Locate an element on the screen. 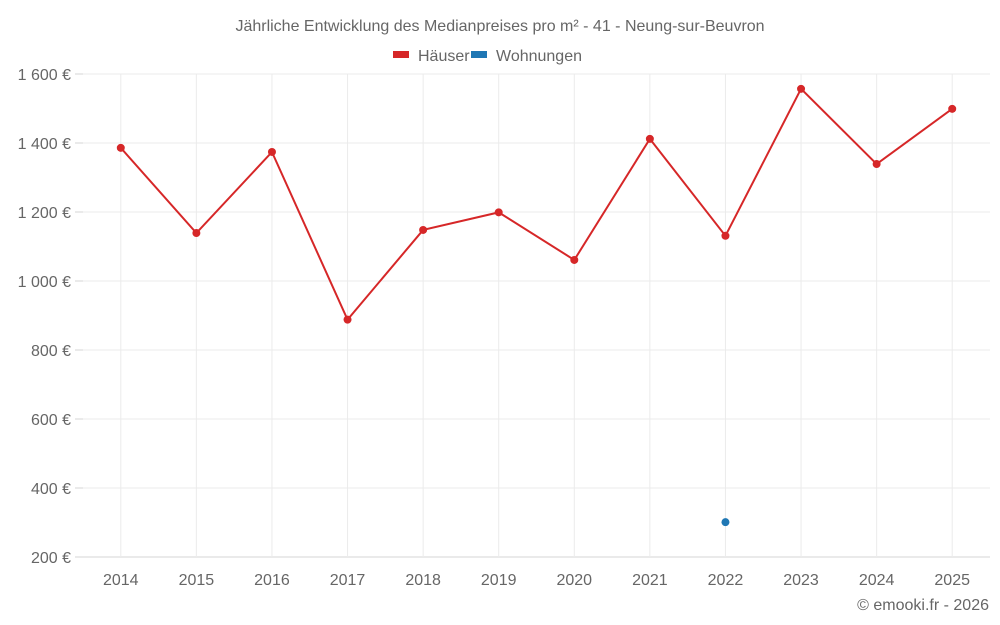 The height and width of the screenshot is (625, 1000). x-tick-label: 2020 is located at coordinates (574, 580).